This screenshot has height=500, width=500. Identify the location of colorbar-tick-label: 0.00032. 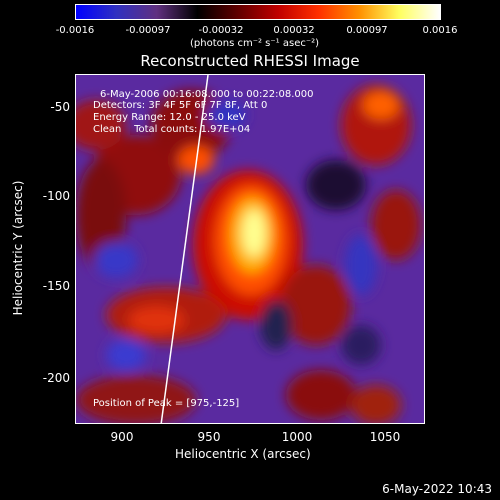
(294, 30).